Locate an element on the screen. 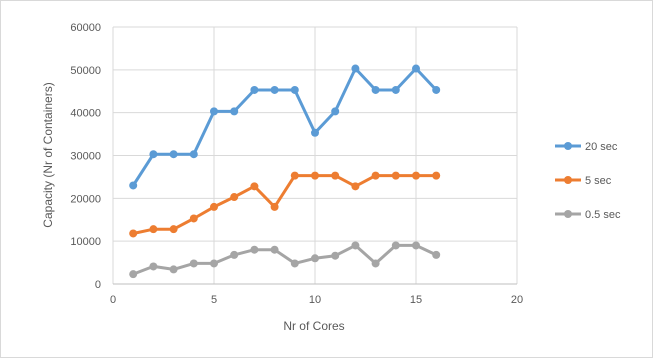  x-axis-title: Nr of Cores is located at coordinates (313, 326).